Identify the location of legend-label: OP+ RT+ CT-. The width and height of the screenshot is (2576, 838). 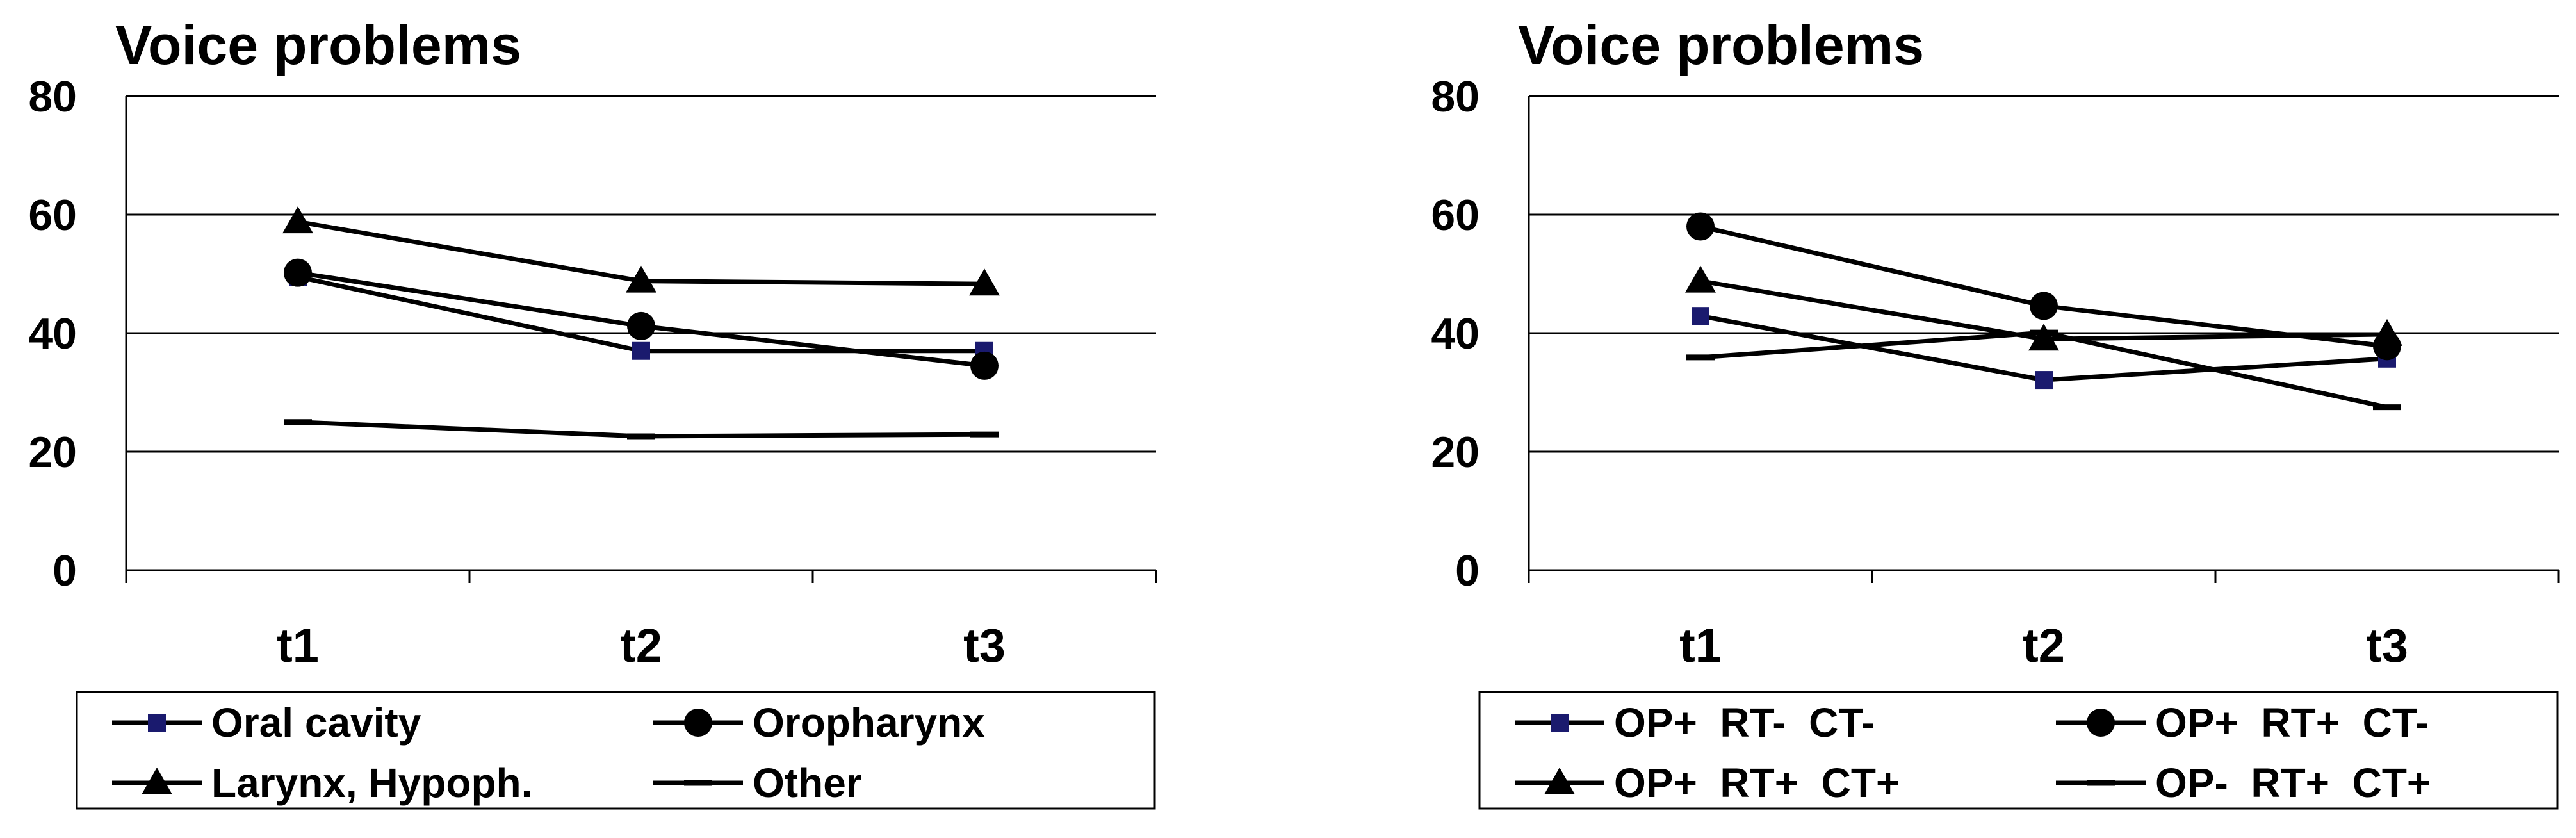
(2292, 723).